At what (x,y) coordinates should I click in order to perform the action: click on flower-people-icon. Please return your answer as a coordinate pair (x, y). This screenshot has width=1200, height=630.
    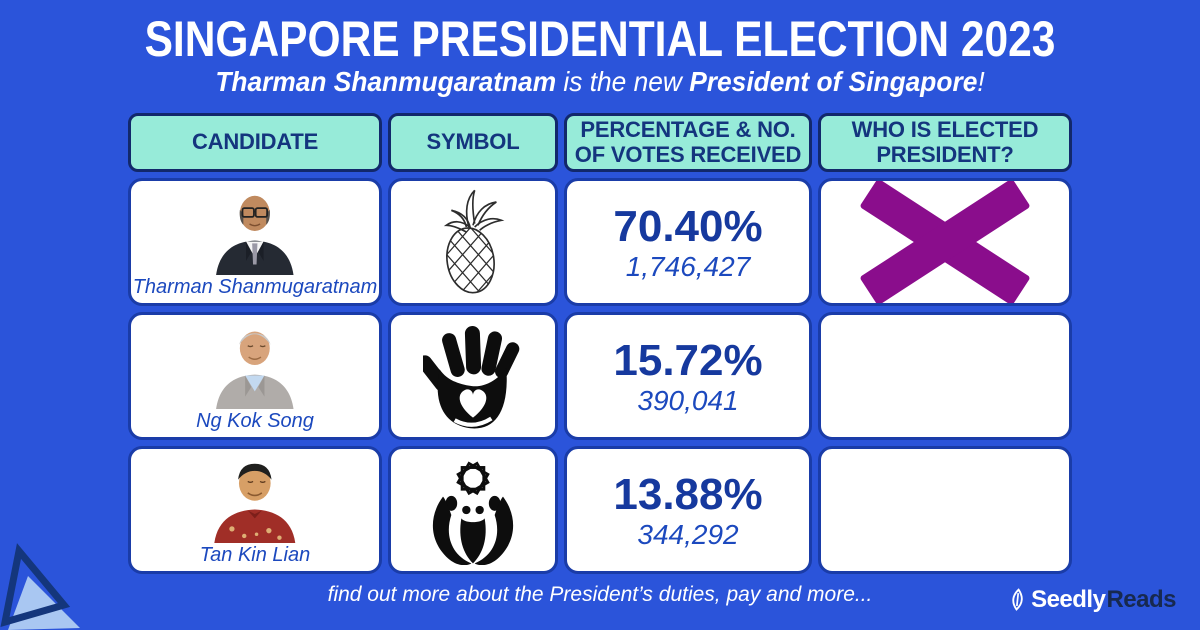
    Looking at the image, I should click on (473, 513).